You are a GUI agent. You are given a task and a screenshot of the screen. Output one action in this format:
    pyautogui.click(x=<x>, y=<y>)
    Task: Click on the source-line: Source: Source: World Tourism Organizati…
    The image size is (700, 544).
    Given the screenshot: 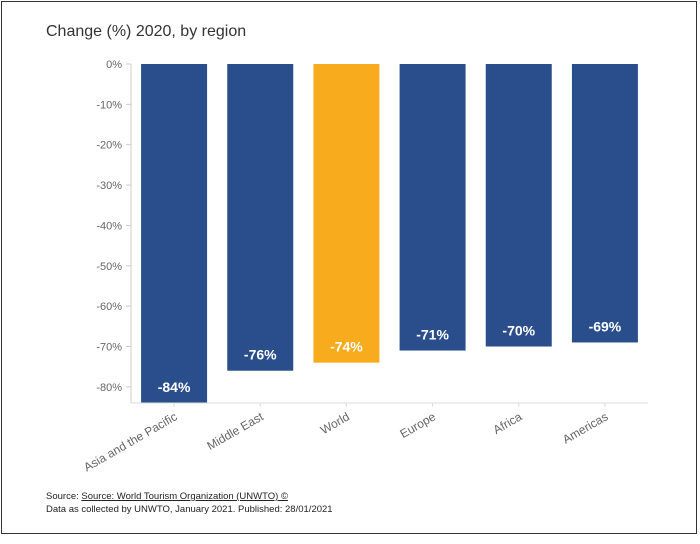 What is the action you would take?
    pyautogui.click(x=189, y=496)
    